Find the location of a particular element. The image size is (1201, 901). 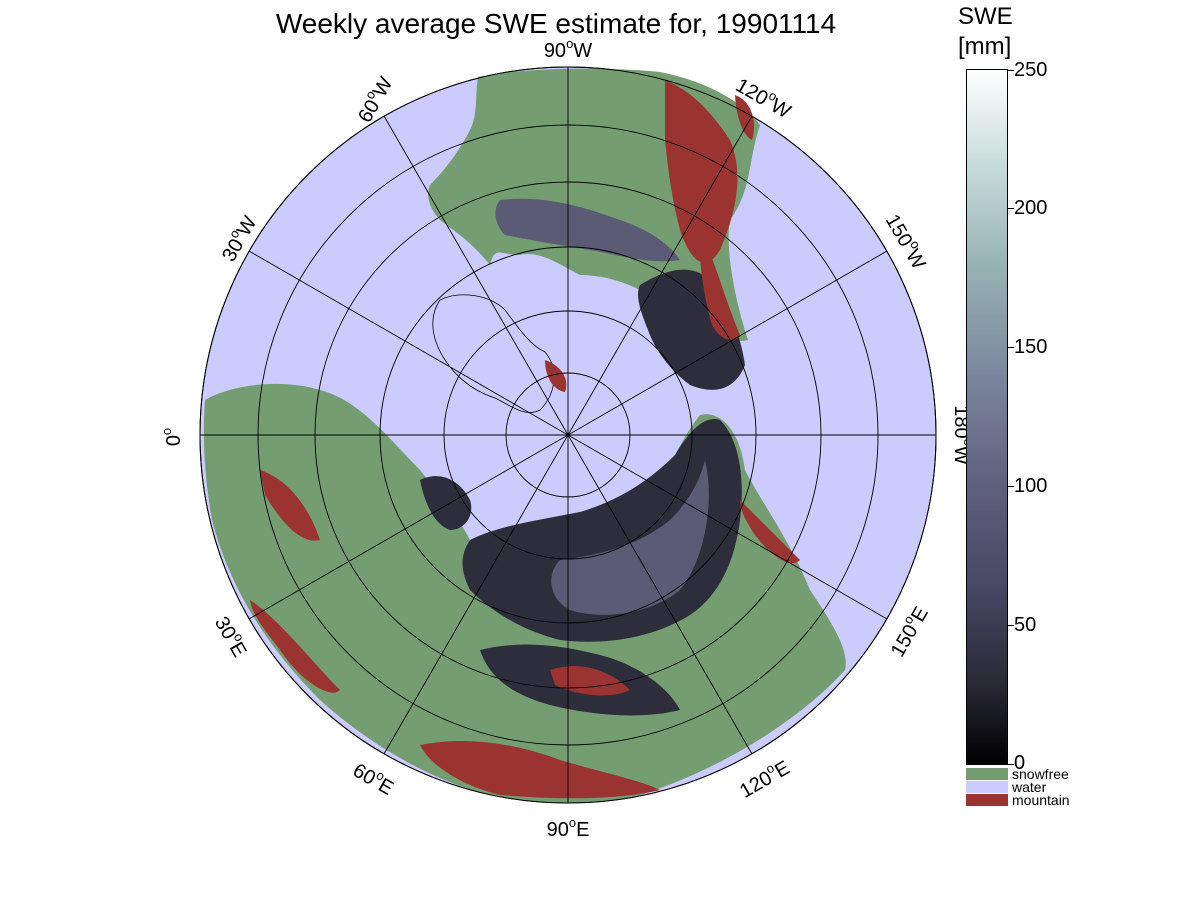

mountain-alaska is located at coordinates (745, 117).